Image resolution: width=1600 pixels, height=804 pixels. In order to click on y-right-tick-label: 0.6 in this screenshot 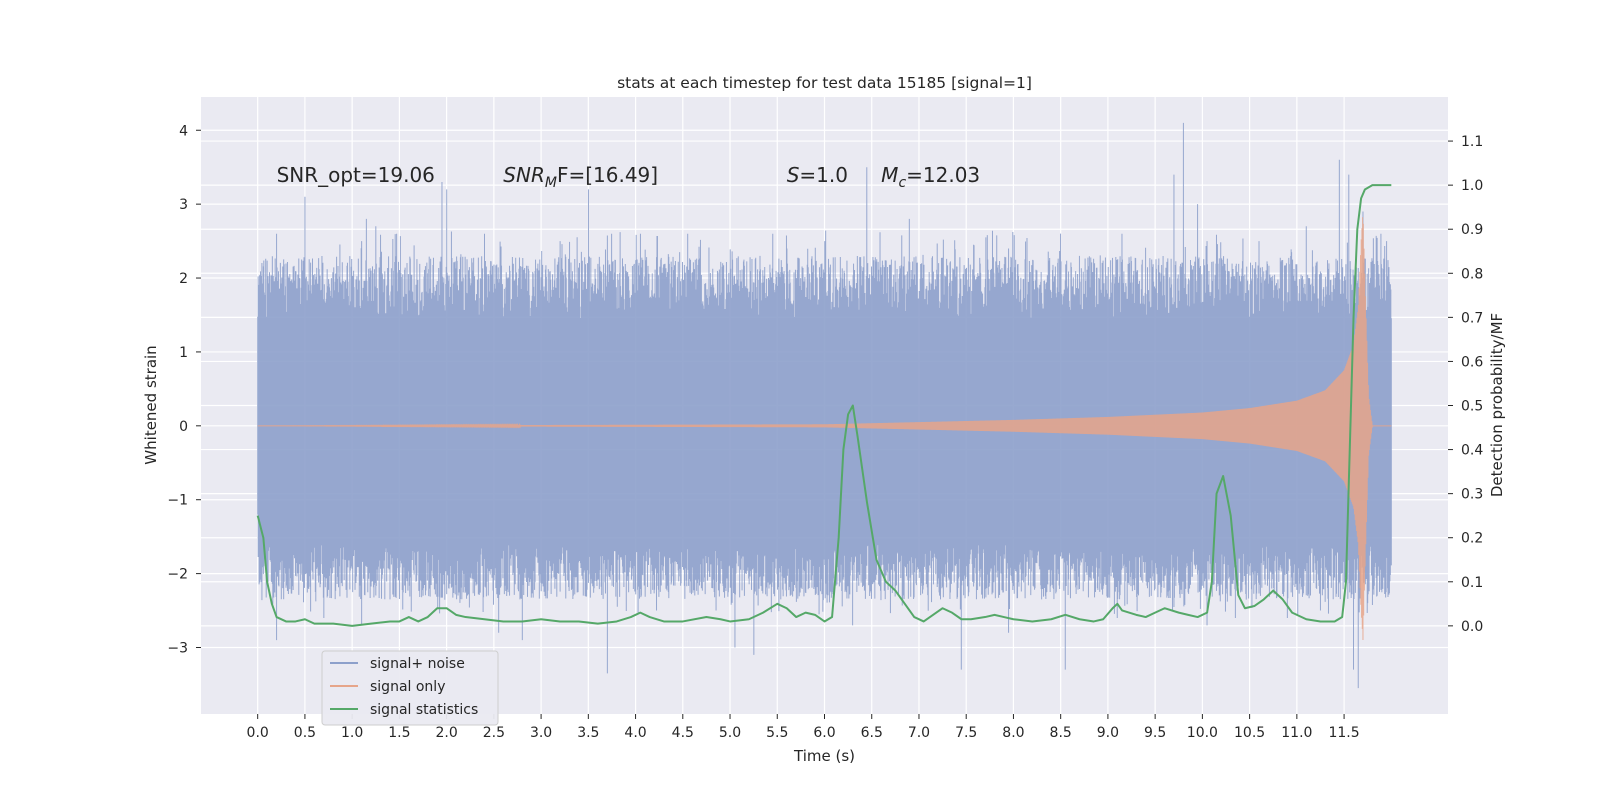, I will do `click(1472, 362)`.